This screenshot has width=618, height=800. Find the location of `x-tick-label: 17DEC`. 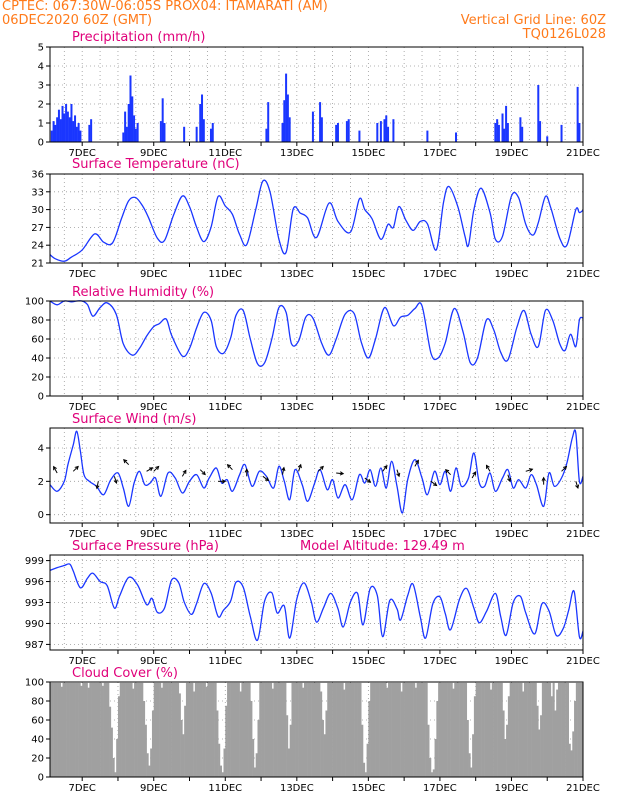

x-tick-label: 17DEC is located at coordinates (440, 534).